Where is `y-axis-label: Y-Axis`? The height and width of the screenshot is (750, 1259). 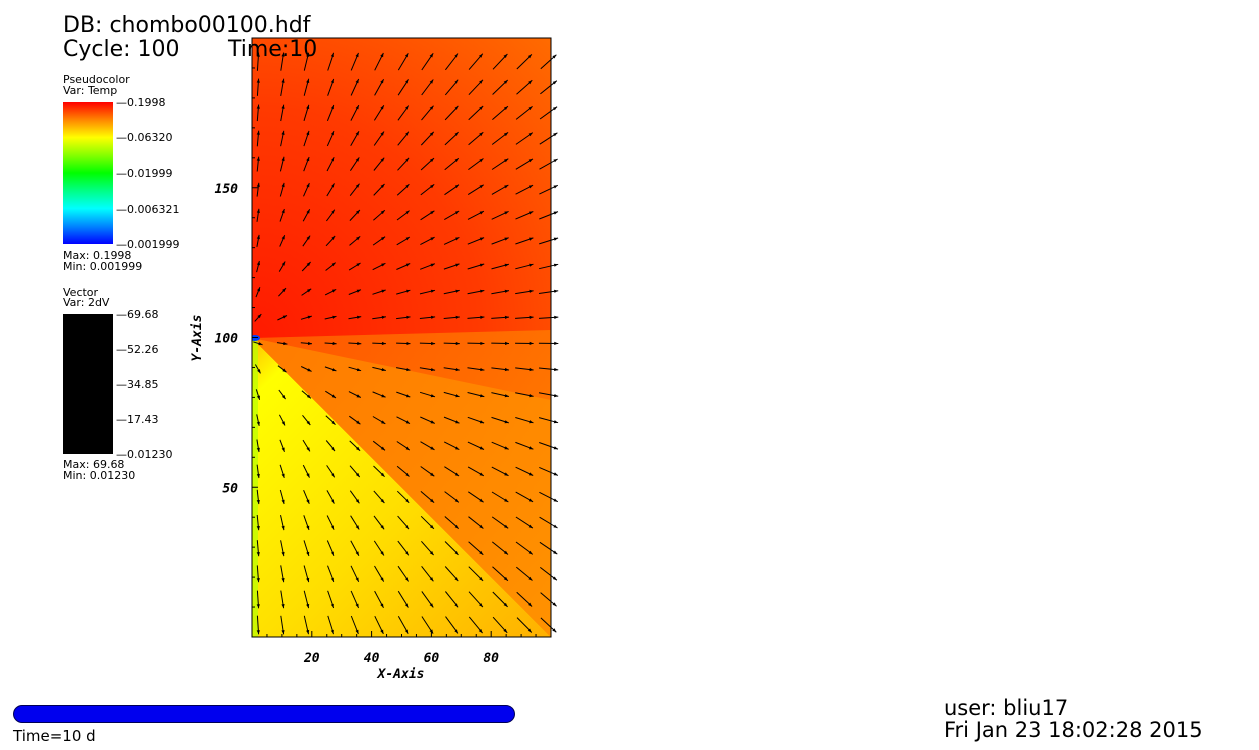 y-axis-label: Y-Axis is located at coordinates (197, 338).